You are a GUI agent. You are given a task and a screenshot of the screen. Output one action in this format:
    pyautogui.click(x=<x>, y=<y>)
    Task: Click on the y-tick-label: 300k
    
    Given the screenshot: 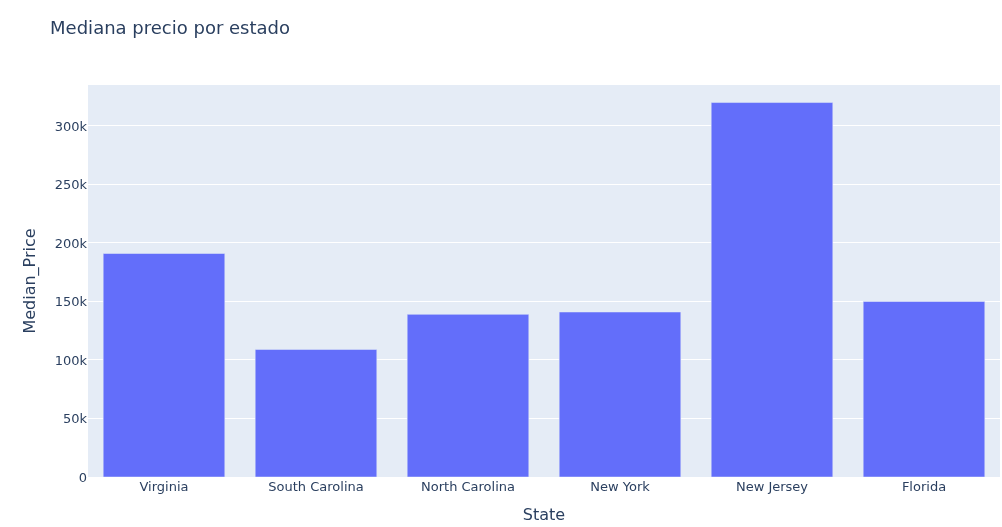 What is the action you would take?
    pyautogui.click(x=71, y=126)
    